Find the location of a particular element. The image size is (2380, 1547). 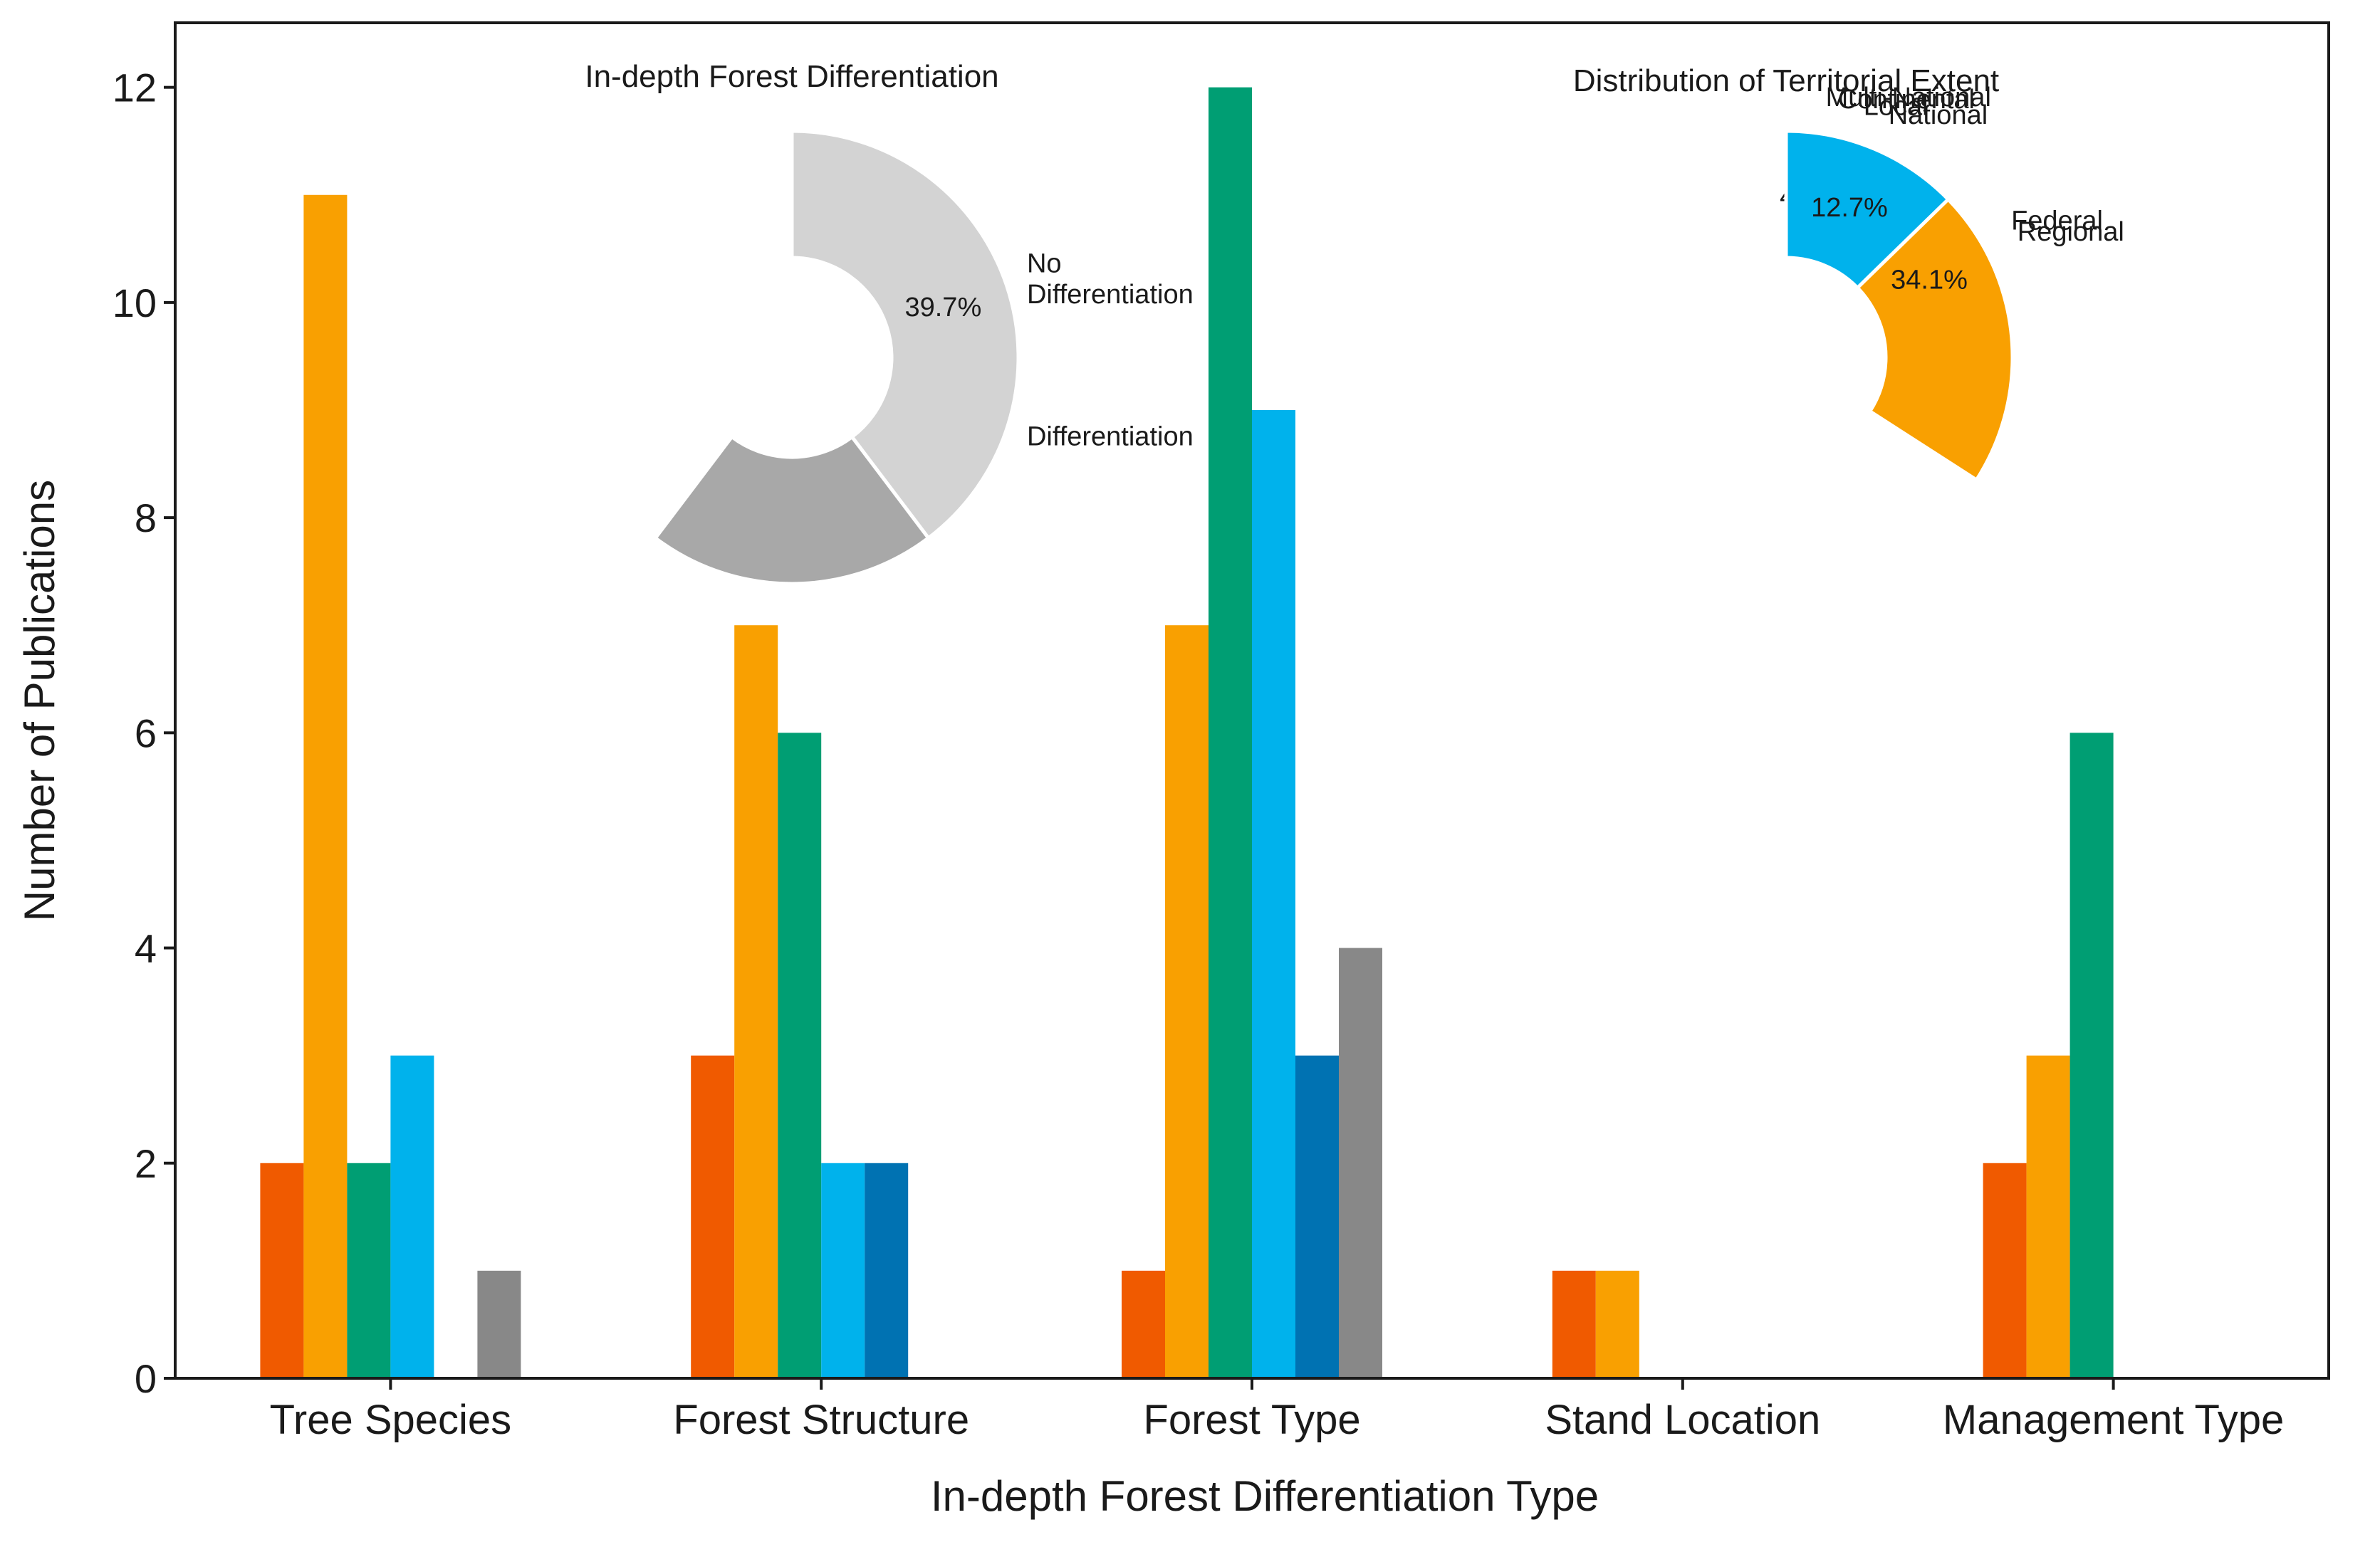

bar-forest-structure-multi-national is located at coordinates (887, 1270).